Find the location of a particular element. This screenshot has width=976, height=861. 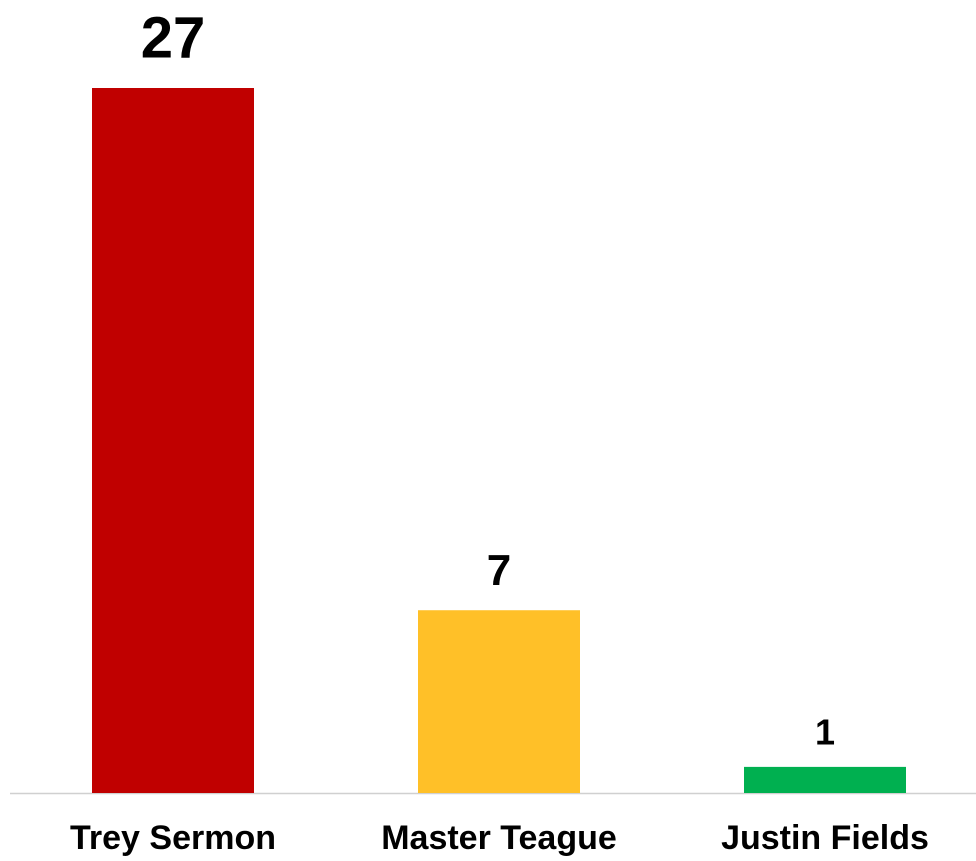

data-label: 27 is located at coordinates (173, 37).